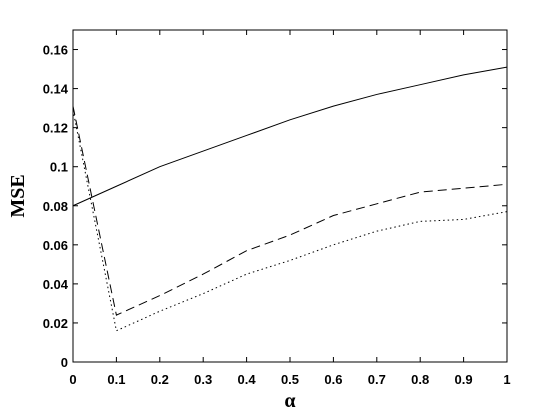  Describe the element at coordinates (18, 195) in the screenshot. I see `y-axis-label: MSE` at that location.